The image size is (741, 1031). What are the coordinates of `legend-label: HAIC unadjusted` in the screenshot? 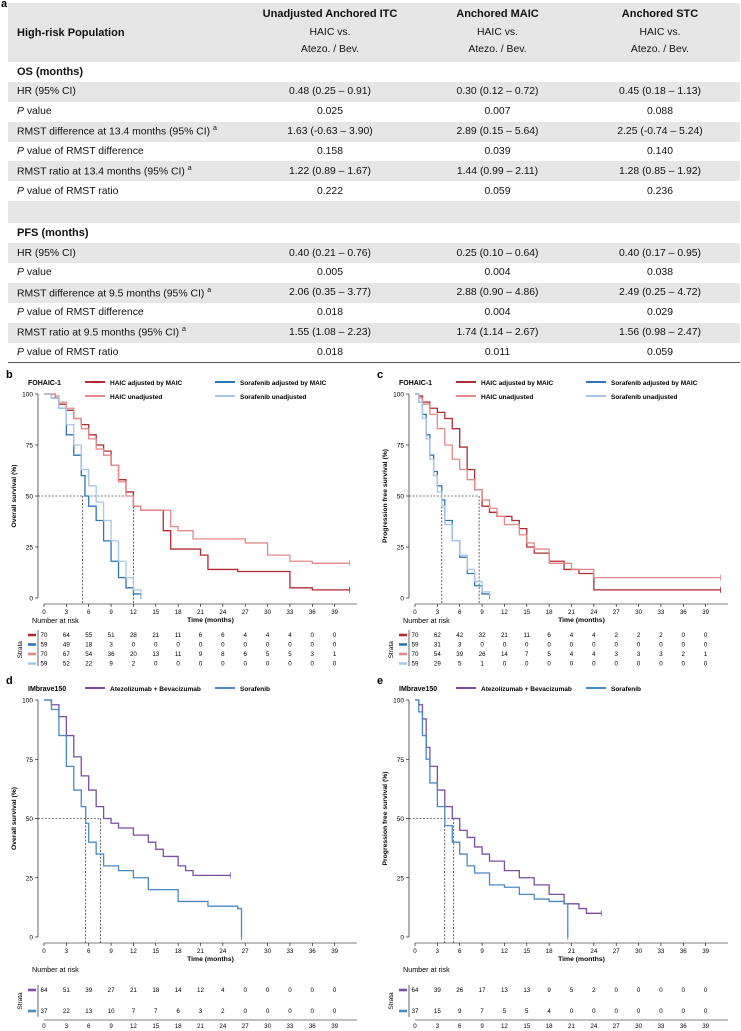 It's located at (507, 397).